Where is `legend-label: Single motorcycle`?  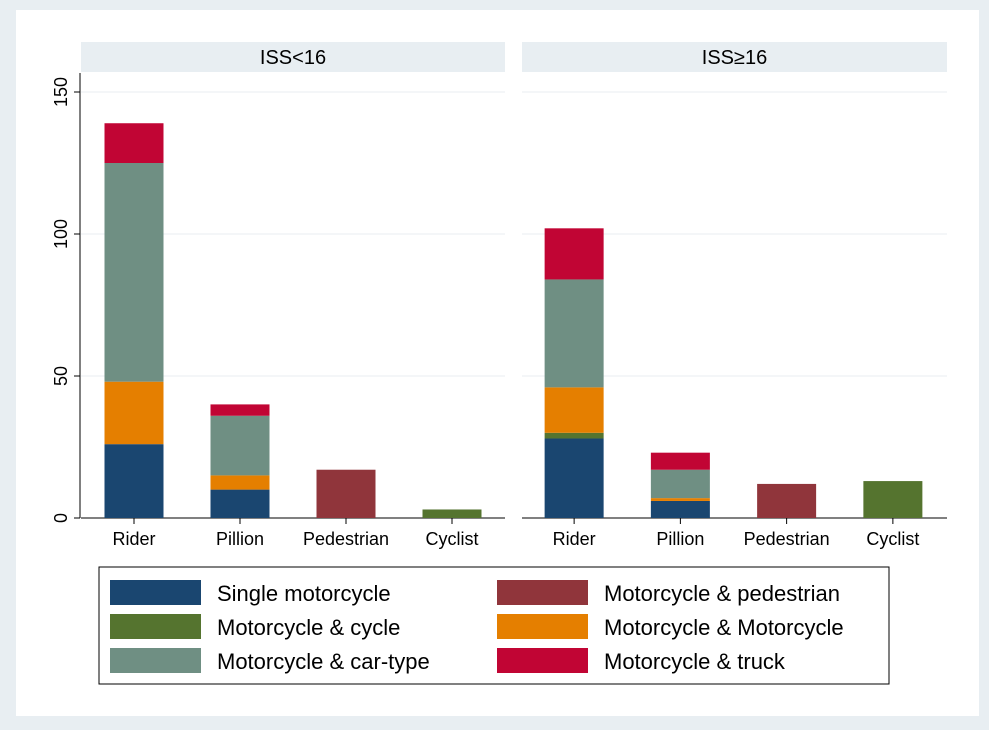 legend-label: Single motorcycle is located at coordinates (304, 593).